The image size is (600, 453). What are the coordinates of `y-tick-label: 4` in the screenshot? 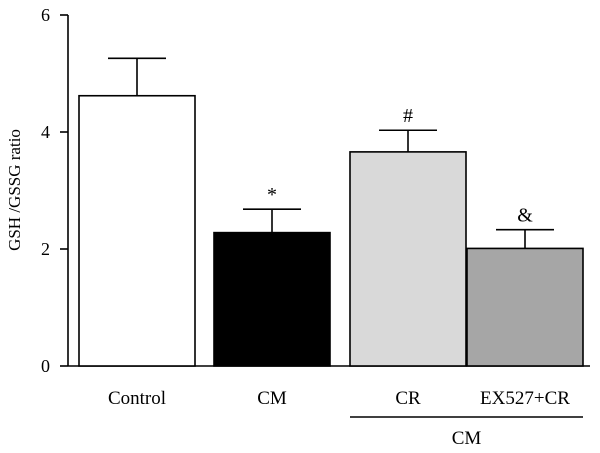 It's located at (45, 132).